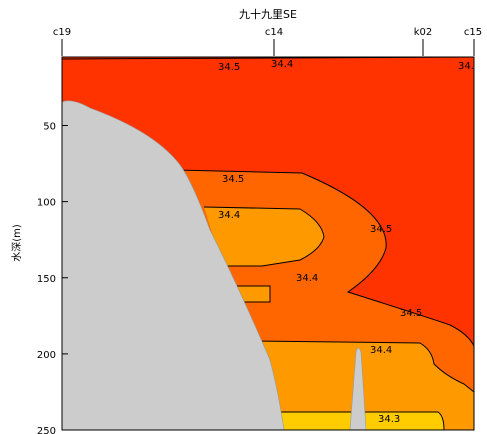 The height and width of the screenshot is (434, 487). What do you see at coordinates (473, 32) in the screenshot?
I see `station-label-c15: c15` at bounding box center [473, 32].